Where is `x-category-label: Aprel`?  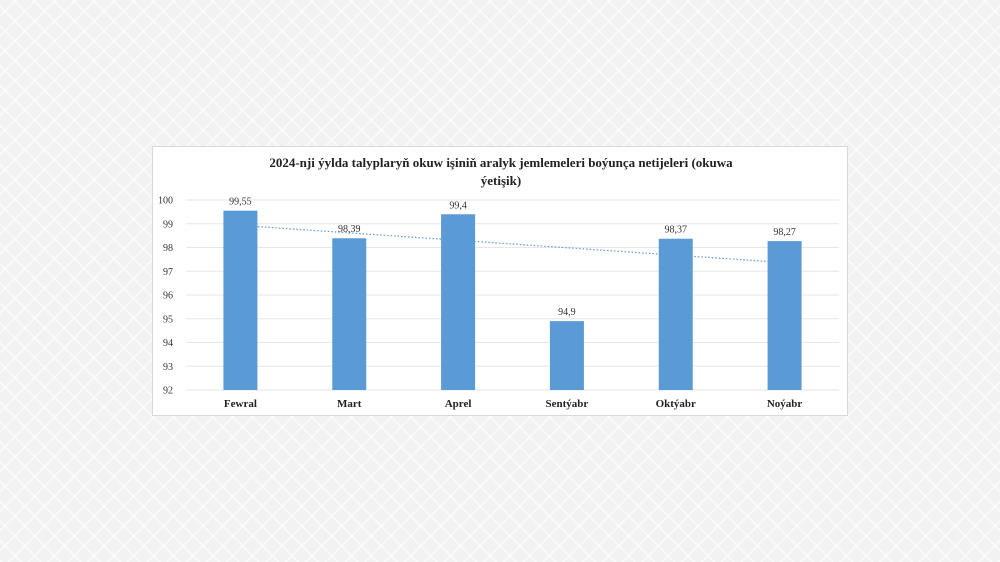
x-category-label: Aprel is located at coordinates (458, 404).